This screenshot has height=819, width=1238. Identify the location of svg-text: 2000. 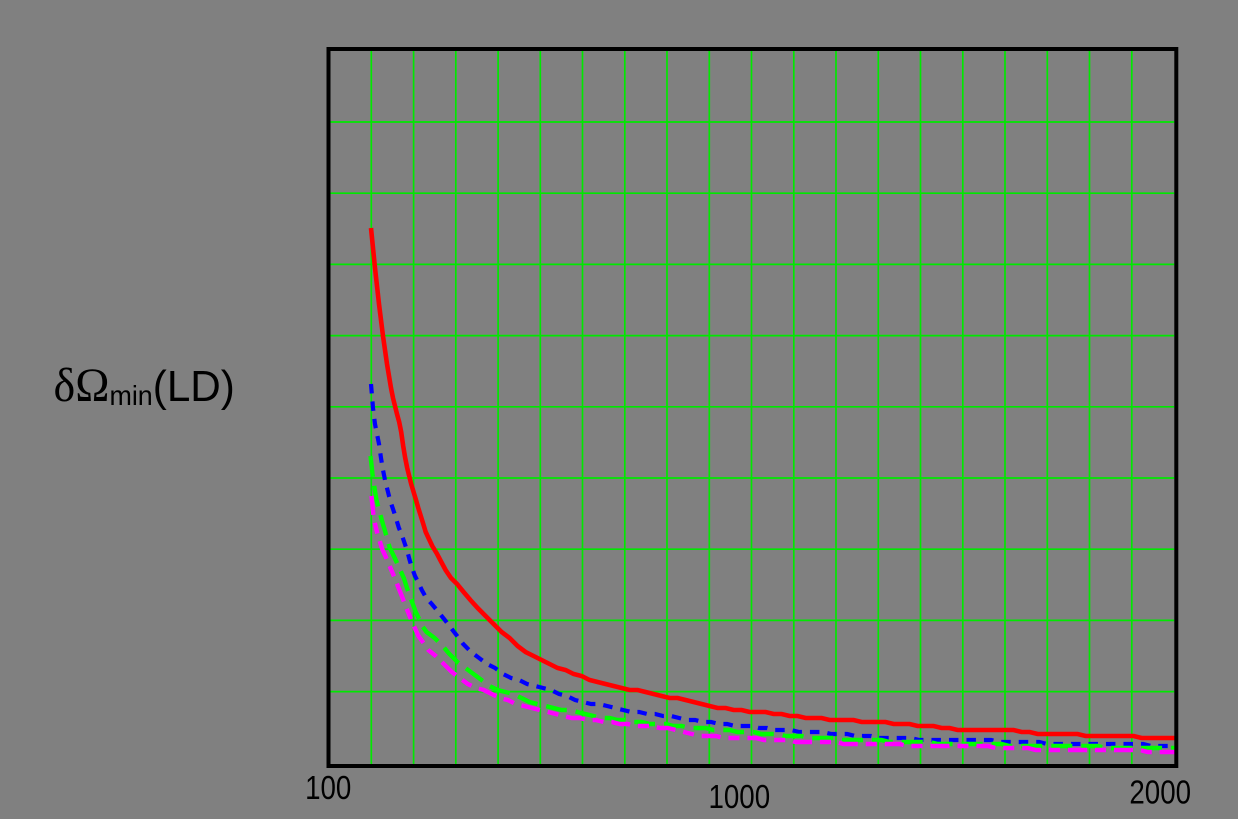
(1160, 792).